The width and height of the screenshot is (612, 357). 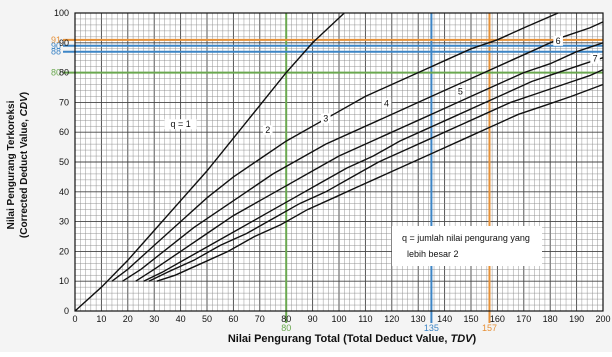 I want to click on x-tick-label: 180, so click(x=550, y=319).